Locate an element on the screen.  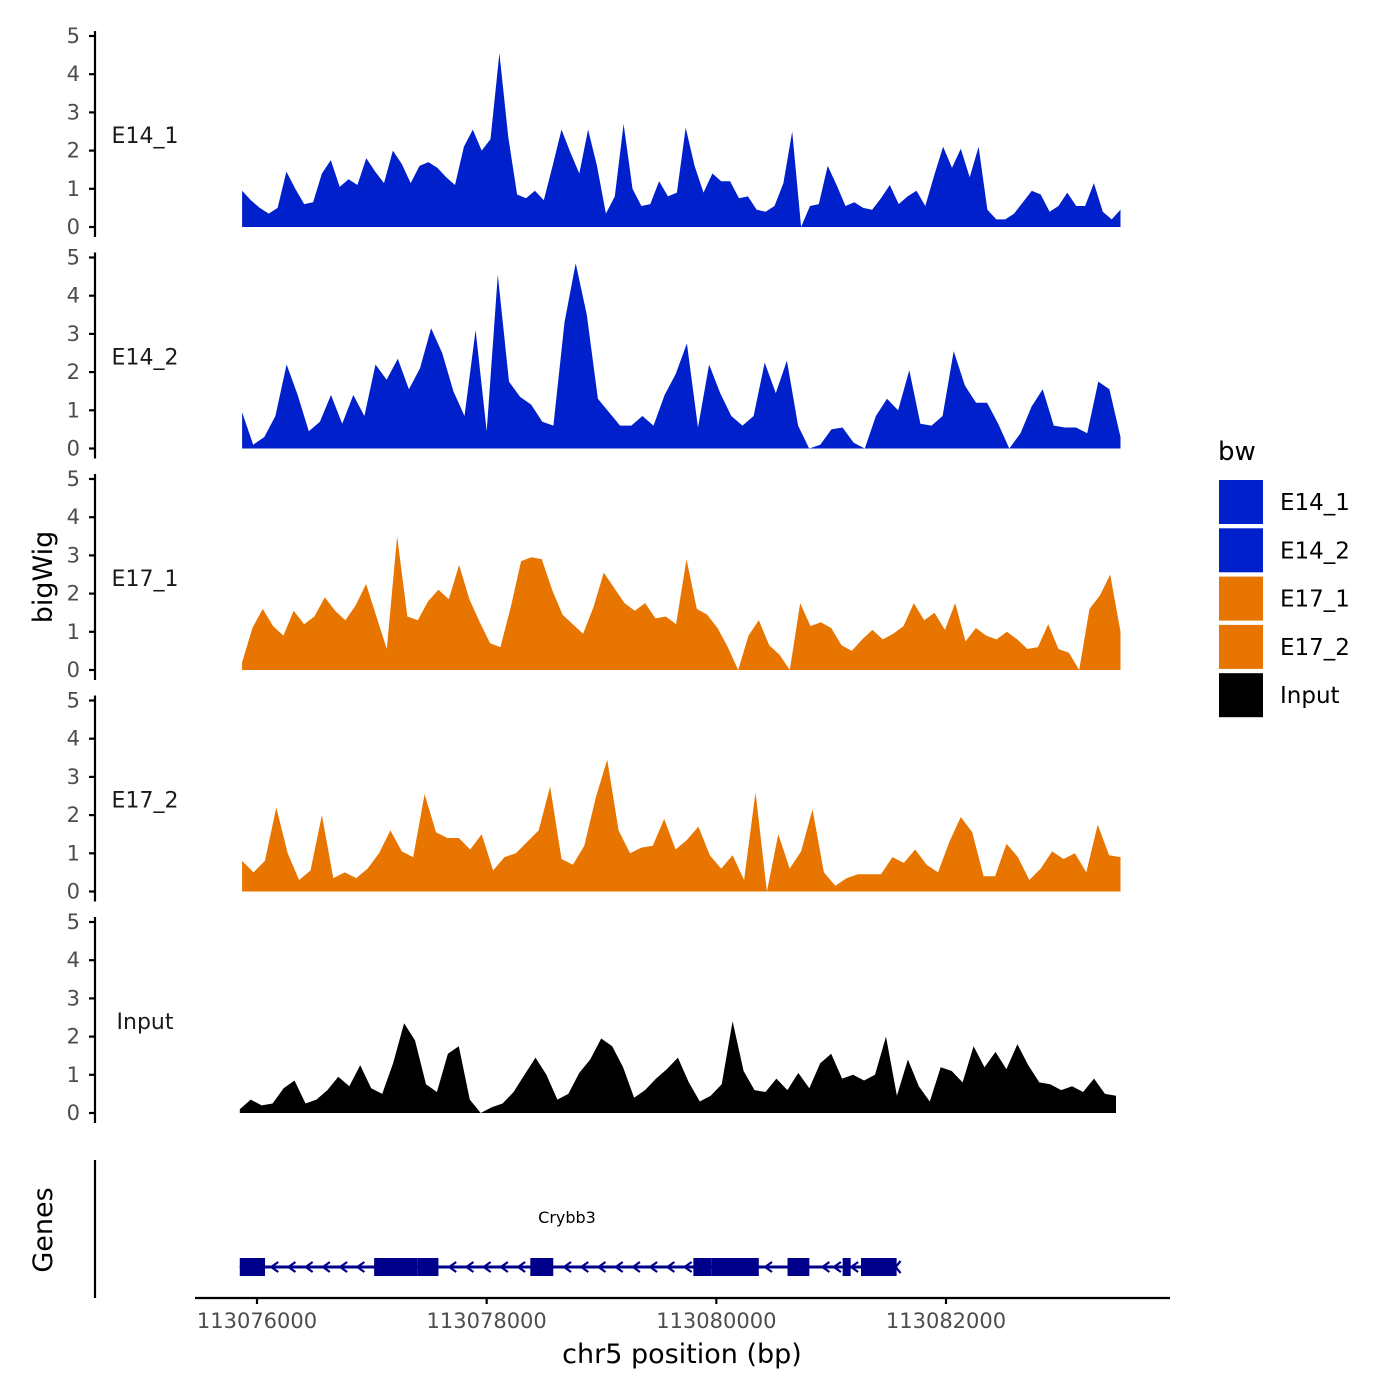
legend-label-E14_2: E14_2 is located at coordinates (1315, 551).